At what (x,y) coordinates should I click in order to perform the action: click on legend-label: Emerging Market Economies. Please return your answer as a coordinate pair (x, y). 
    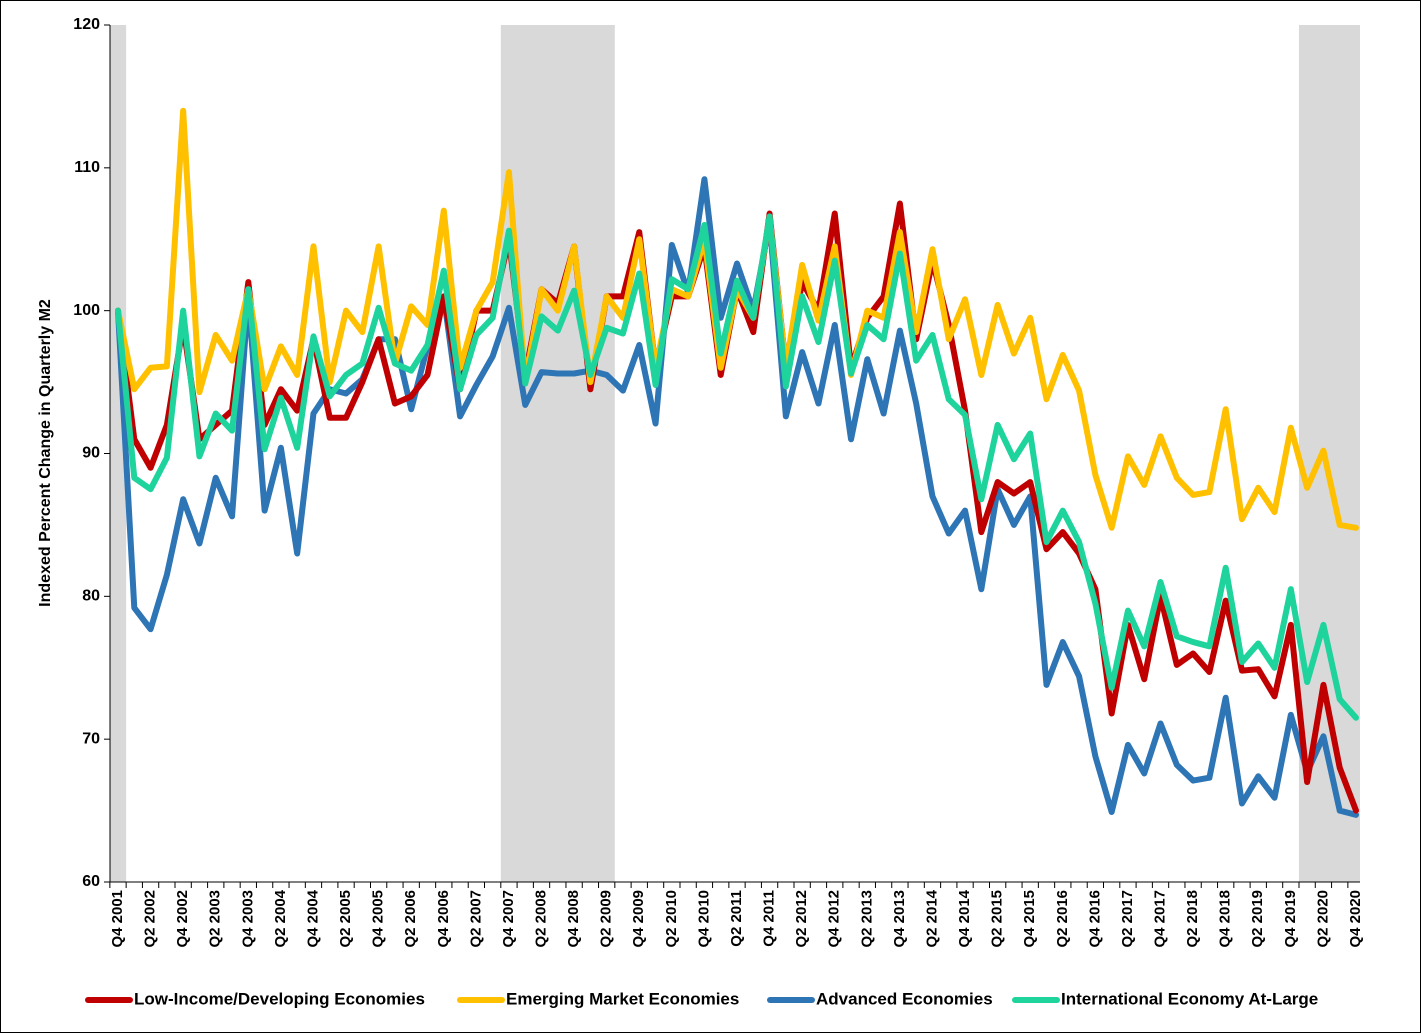
    Looking at the image, I should click on (622, 998).